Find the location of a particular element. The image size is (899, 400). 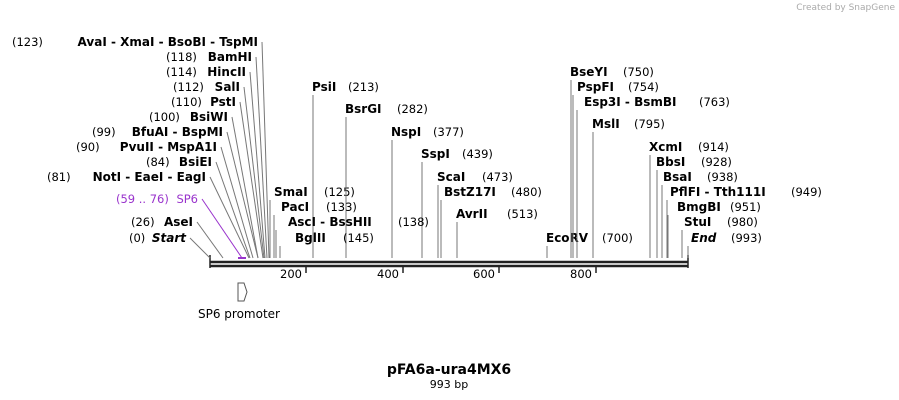

enzyme-name: EcoRV is located at coordinates (567, 238).